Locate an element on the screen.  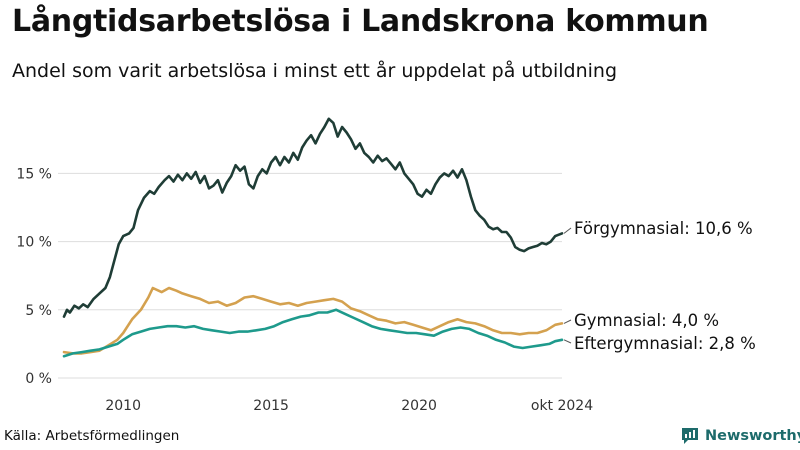
brand-logo: Newsworthy is located at coordinates (740, 436).